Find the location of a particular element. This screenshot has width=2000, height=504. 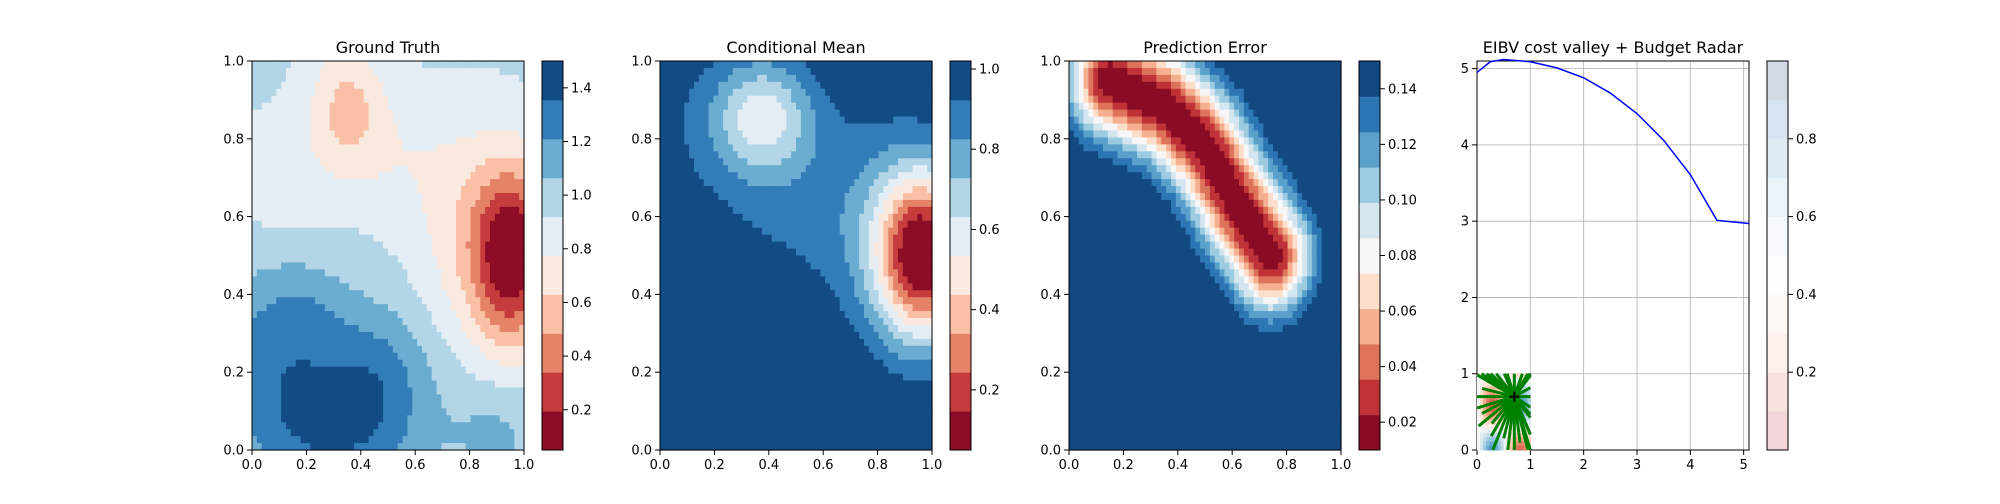

y-tick-label: 0.2 is located at coordinates (233, 373).